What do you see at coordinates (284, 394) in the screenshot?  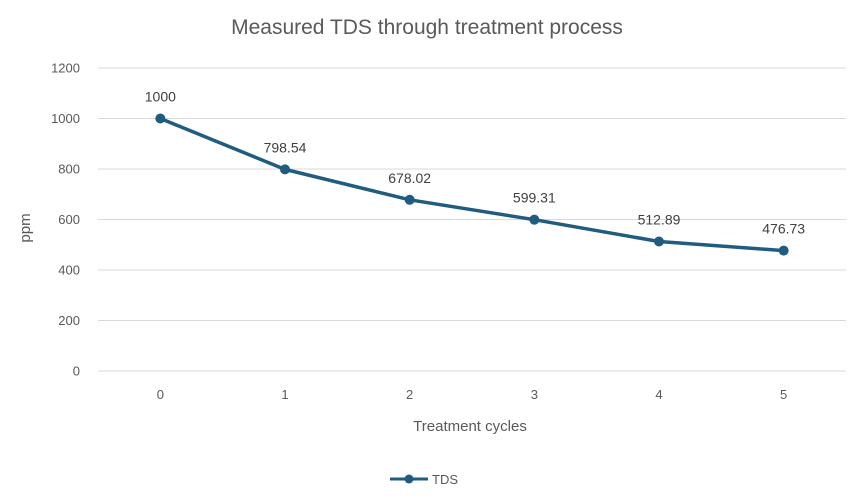 I see `x-tick-label: 1` at bounding box center [284, 394].